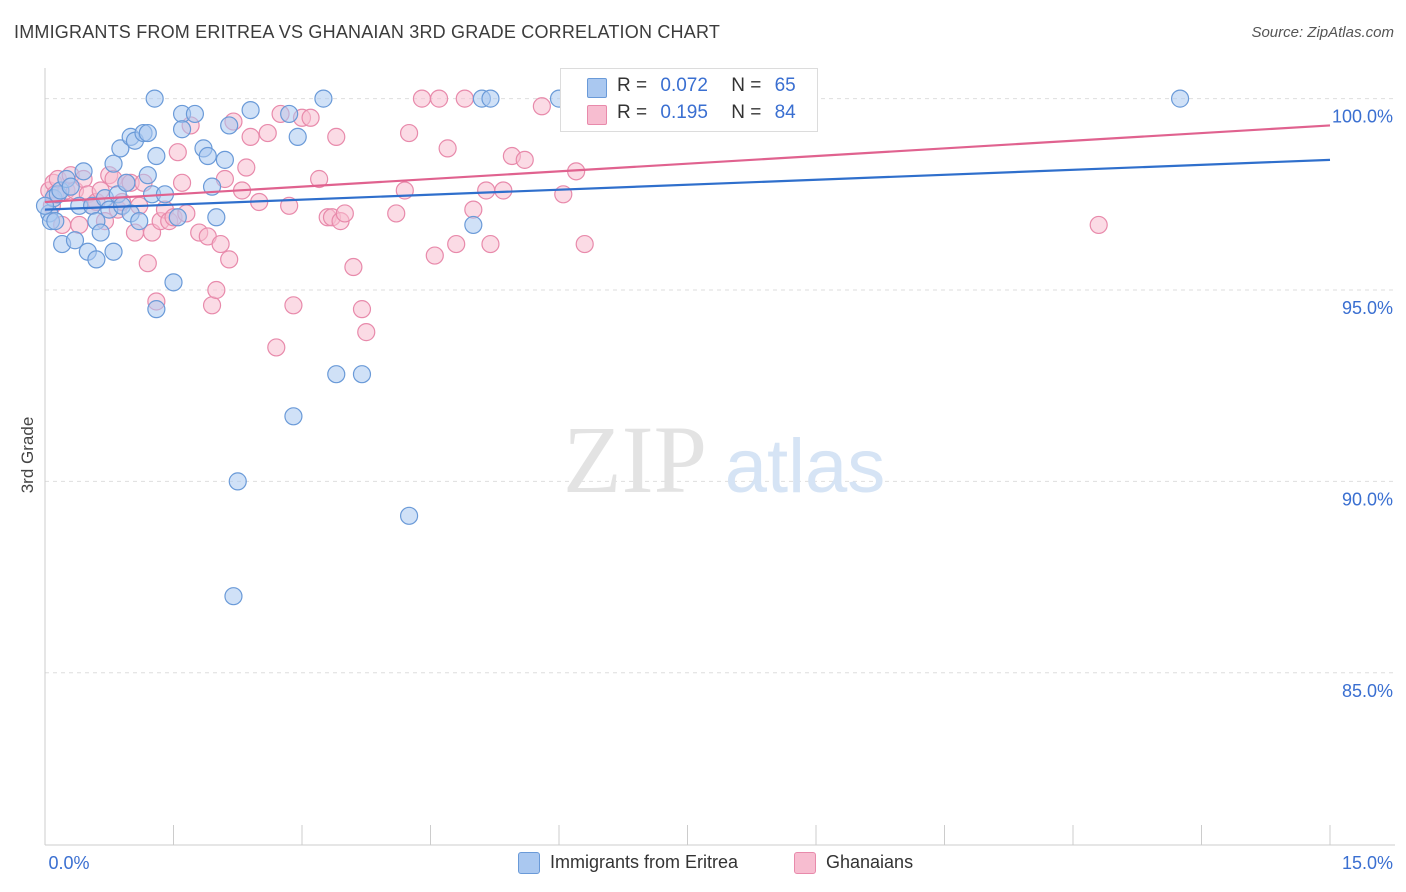  I want to click on y-tick-label: 100.0%, so click(1362, 117).